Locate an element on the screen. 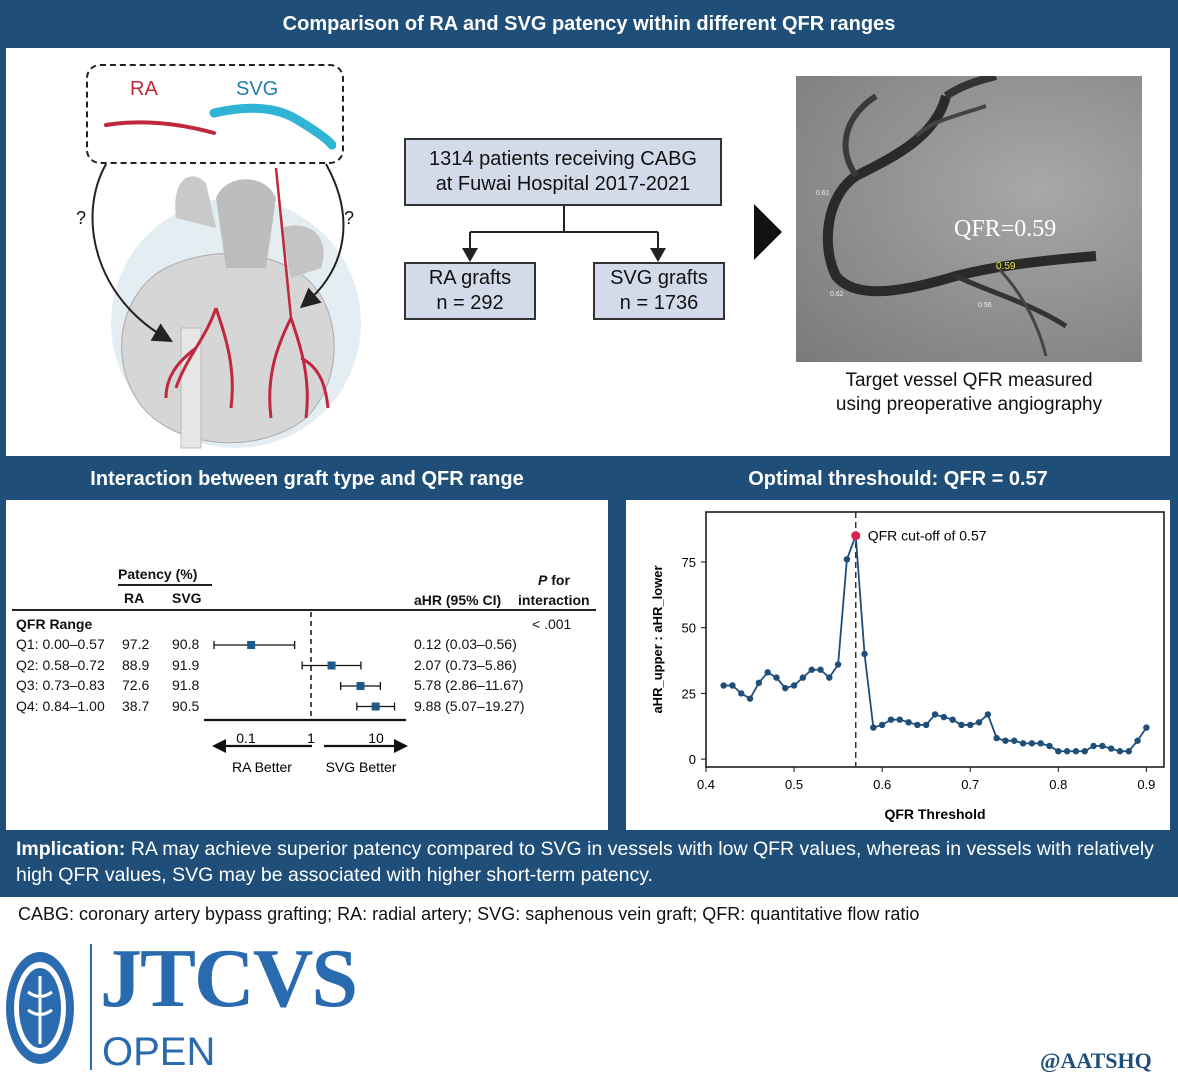 The height and width of the screenshot is (1077, 1178). angiogram-image: QFR=0.59 0.59 0.62 0.56 0.61 is located at coordinates (969, 219).